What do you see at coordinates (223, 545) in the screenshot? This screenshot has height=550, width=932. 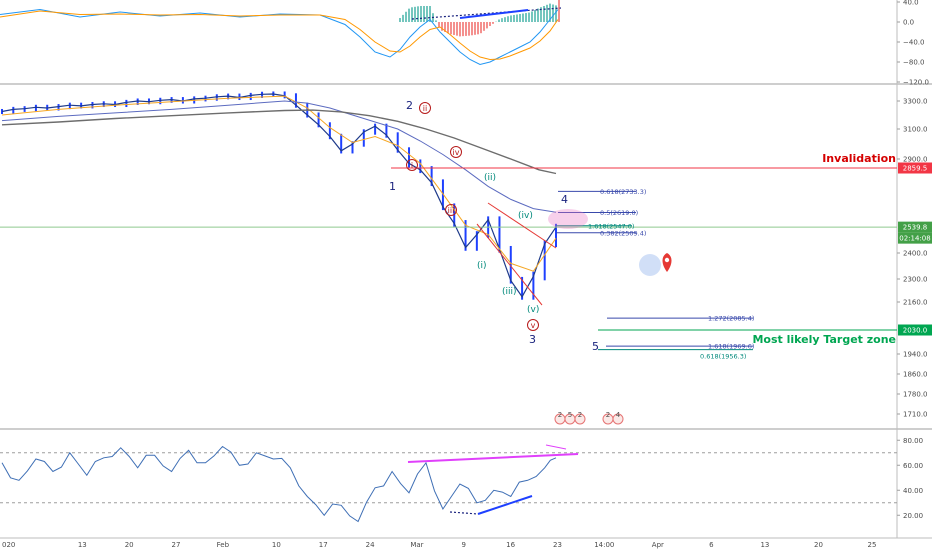 I see `time-tick-label: Feb` at bounding box center [223, 545].